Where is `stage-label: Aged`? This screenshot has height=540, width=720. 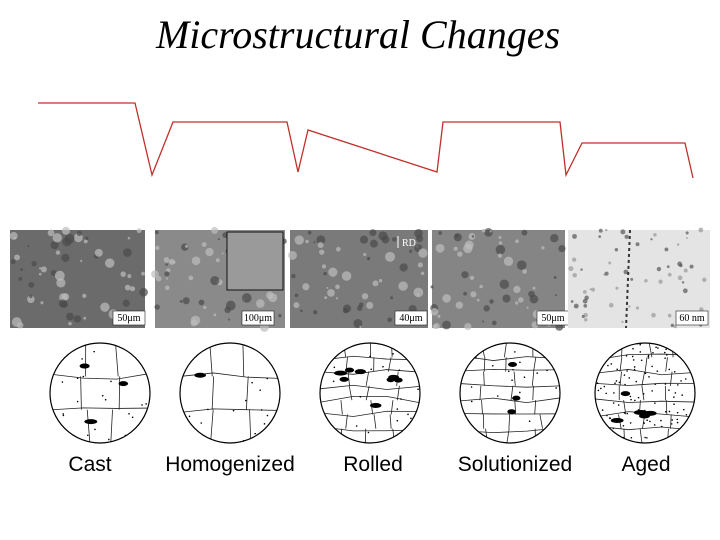
stage-label: Aged is located at coordinates (645, 464).